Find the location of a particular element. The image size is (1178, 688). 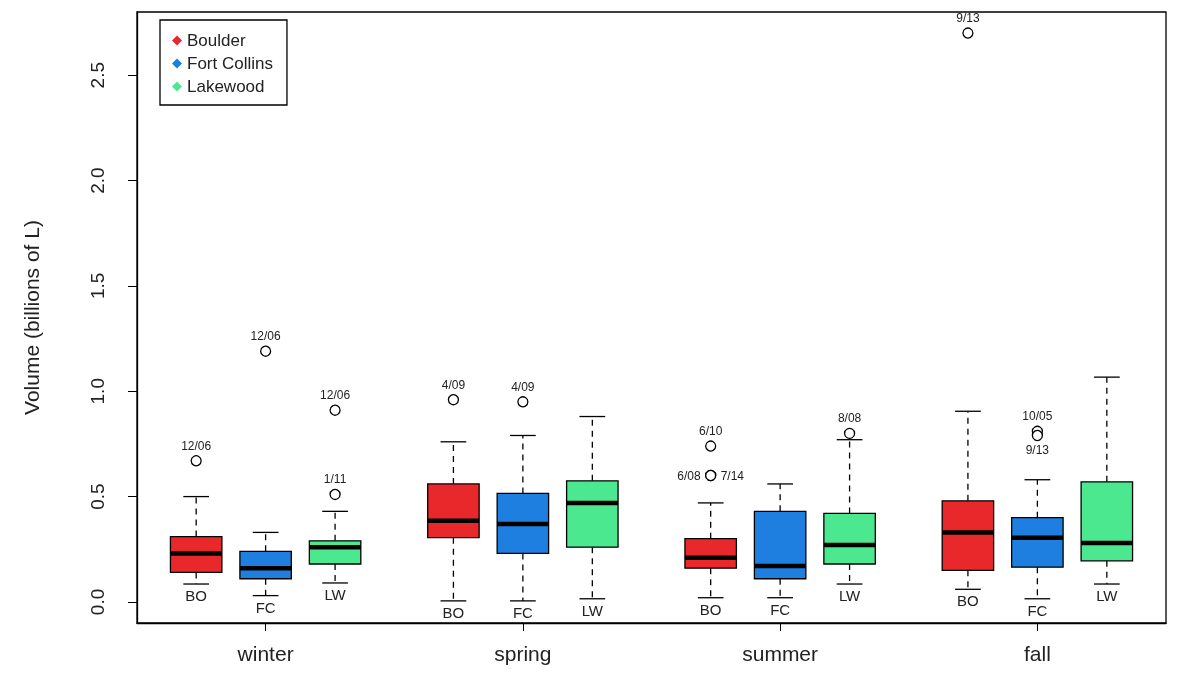

y-tick-label: 1.0 is located at coordinates (97, 391).